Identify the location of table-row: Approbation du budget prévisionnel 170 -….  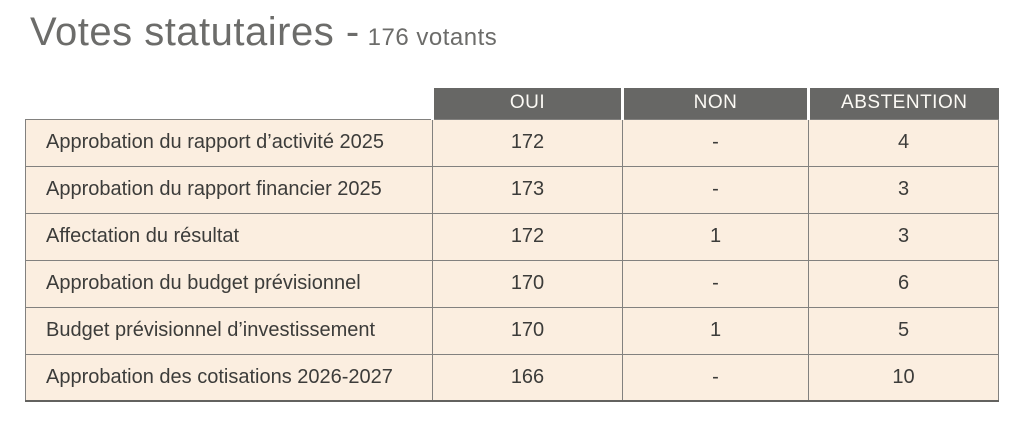
(512, 283).